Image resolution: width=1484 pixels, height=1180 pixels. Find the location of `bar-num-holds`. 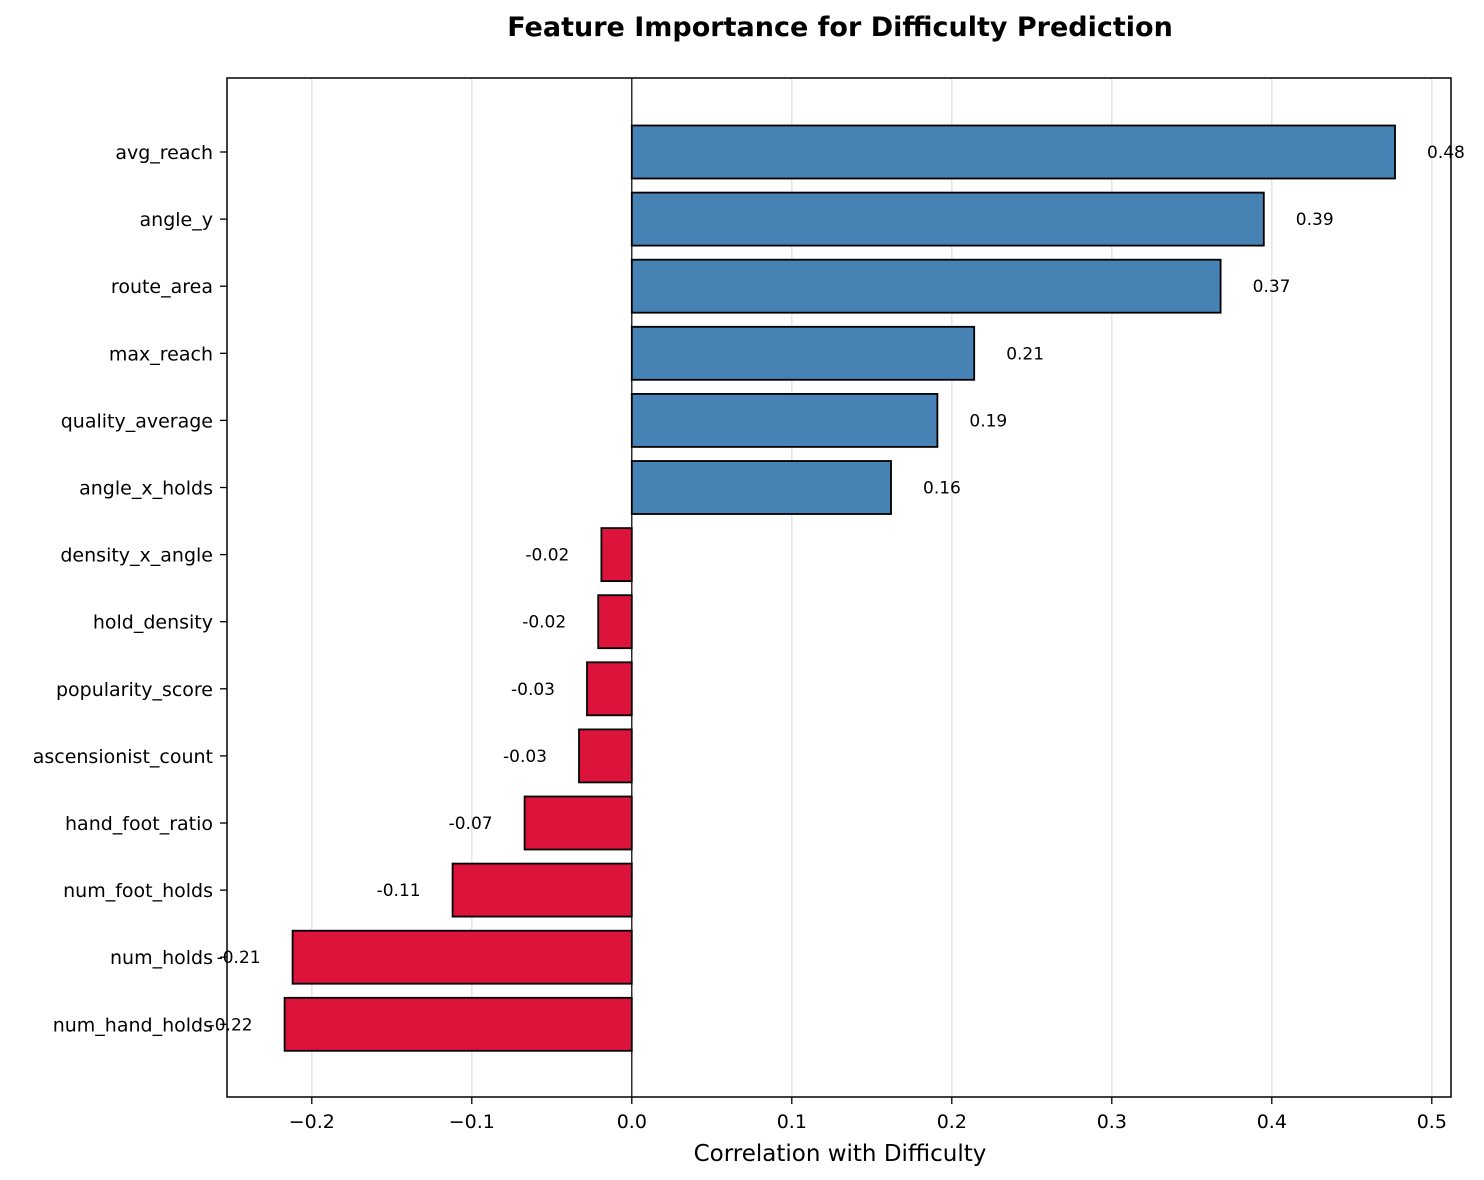

bar-num-holds is located at coordinates (462, 957).